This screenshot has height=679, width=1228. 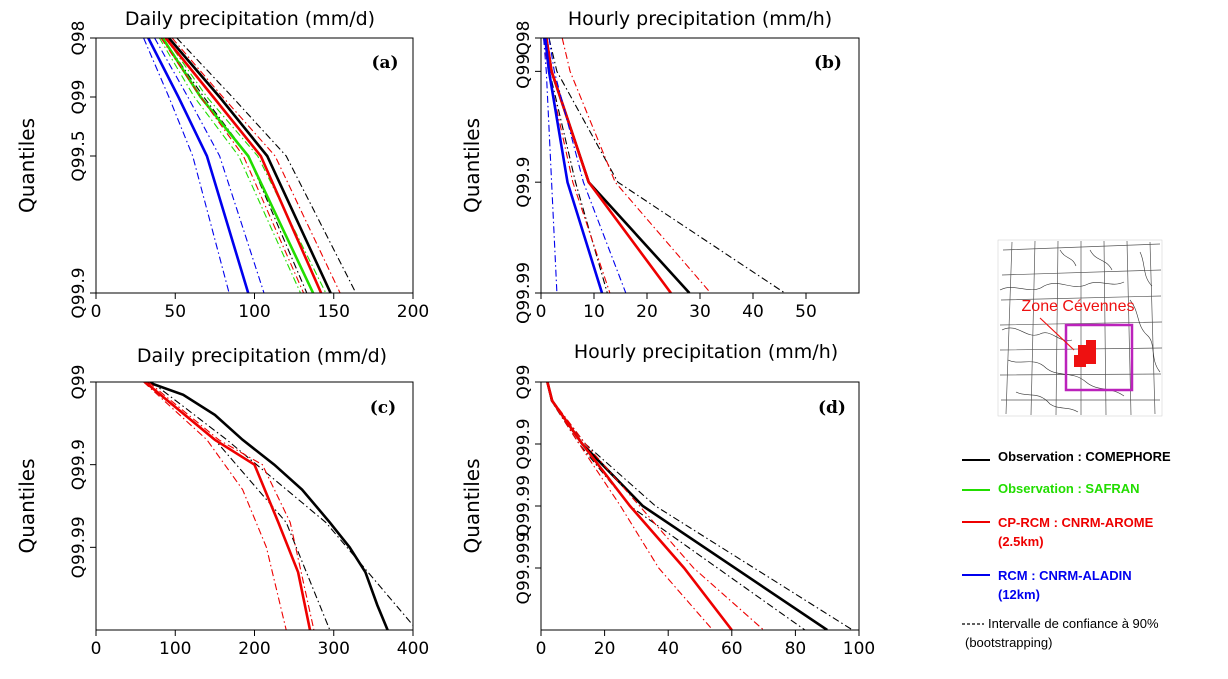 What do you see at coordinates (334, 649) in the screenshot?
I see `x-tick-label: 300` at bounding box center [334, 649].